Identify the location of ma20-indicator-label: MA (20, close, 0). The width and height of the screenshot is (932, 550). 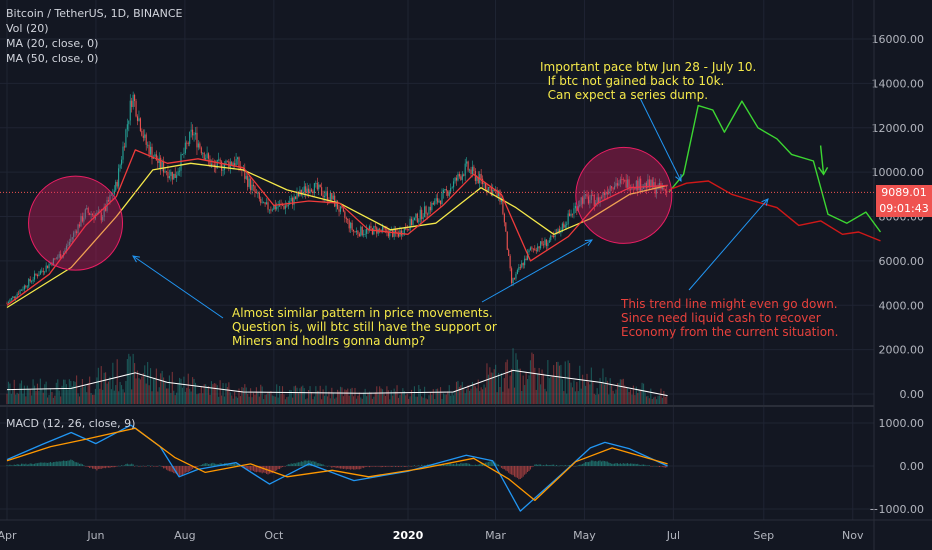
(52, 43).